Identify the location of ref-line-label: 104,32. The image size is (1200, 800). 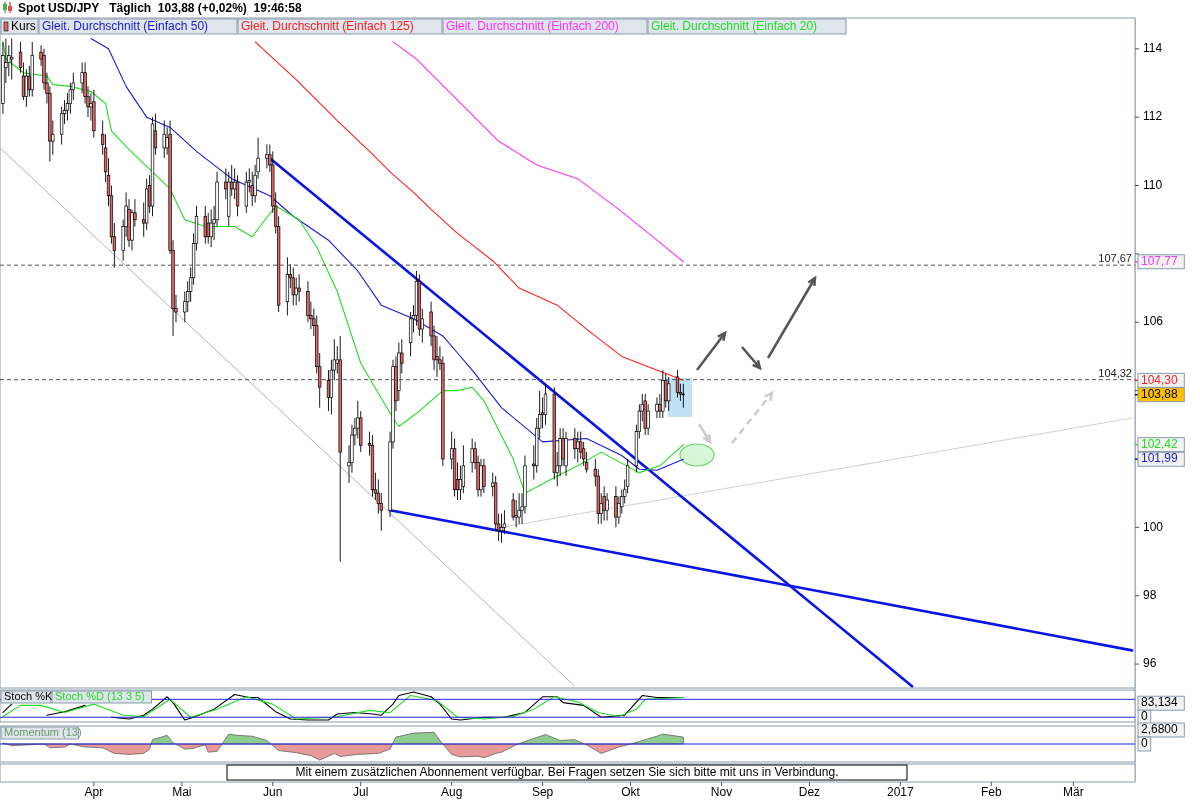
(1115, 372).